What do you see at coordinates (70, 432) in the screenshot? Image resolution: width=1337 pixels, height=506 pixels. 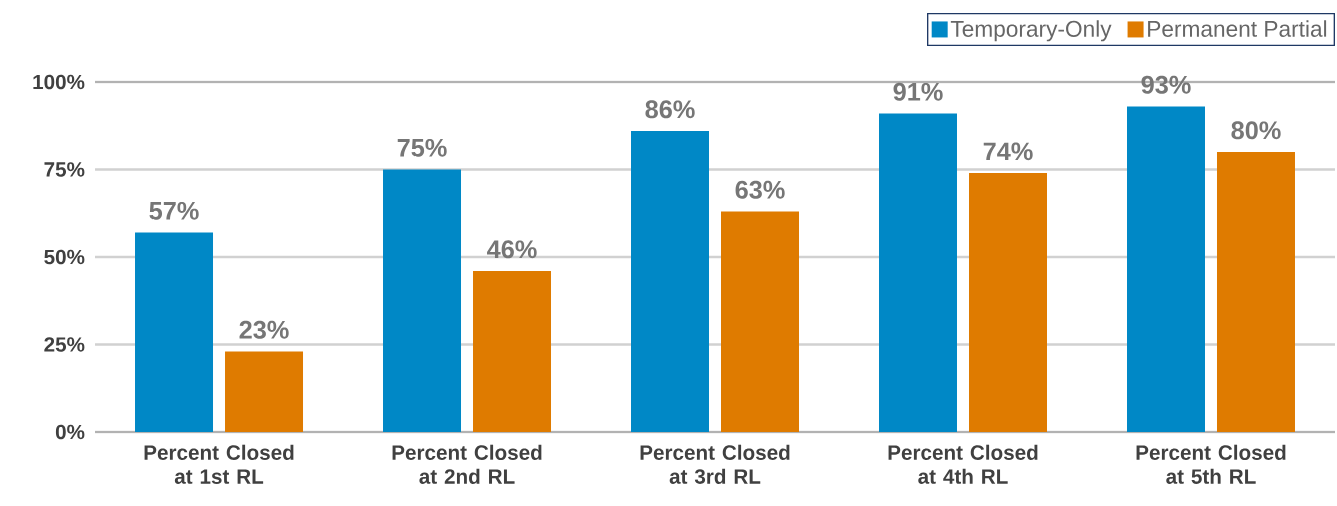 I see `y-tick-label: 0%` at bounding box center [70, 432].